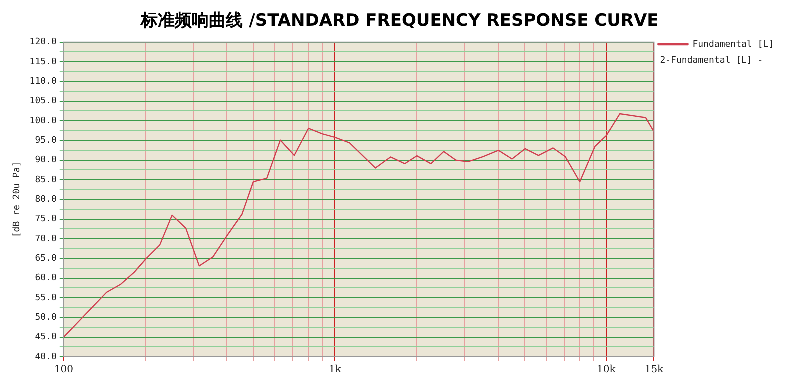 This screenshot has height=389, width=800. I want to click on y-tick-label: 85.0, so click(46, 180).